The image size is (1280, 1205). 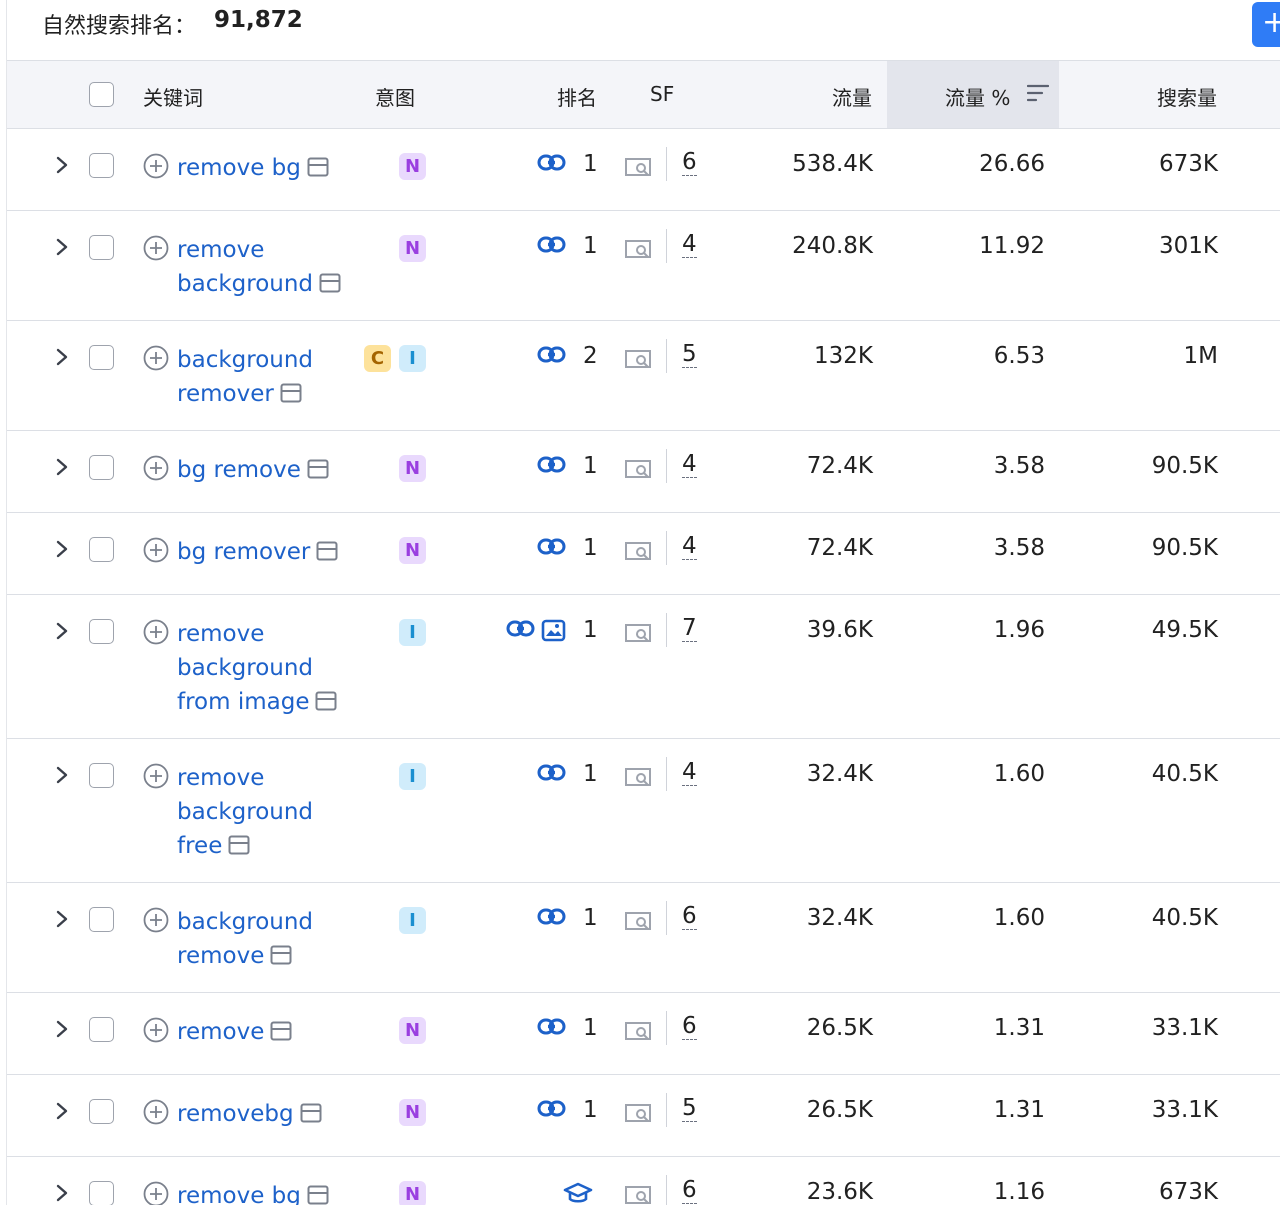 What do you see at coordinates (978, 98) in the screenshot?
I see `col-traffic-pct: 流量 %` at bounding box center [978, 98].